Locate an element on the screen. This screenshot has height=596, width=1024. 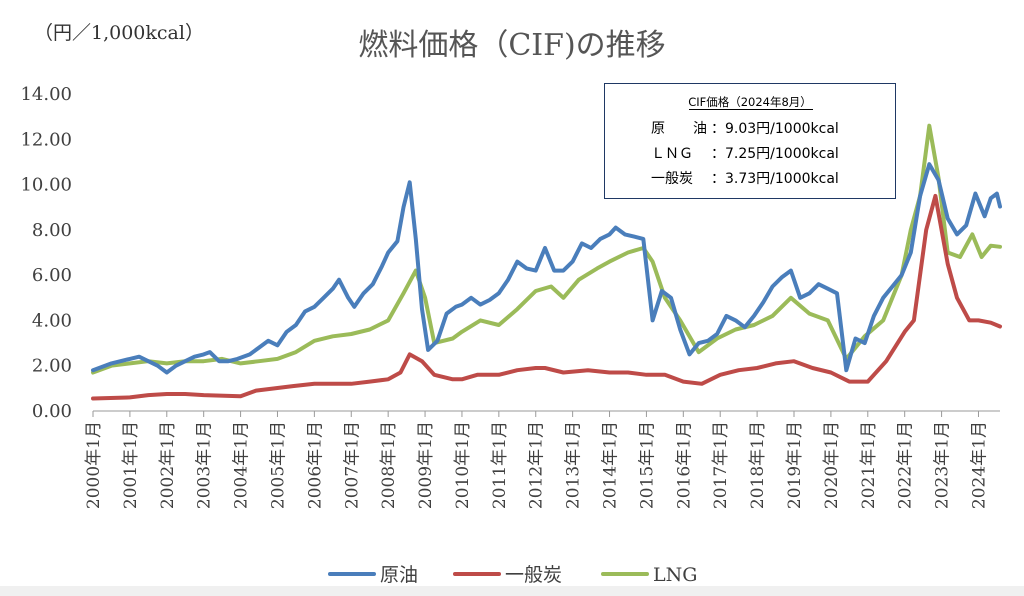
chart-legend: 原油 一般炭 LNG is located at coordinates (512, 575).